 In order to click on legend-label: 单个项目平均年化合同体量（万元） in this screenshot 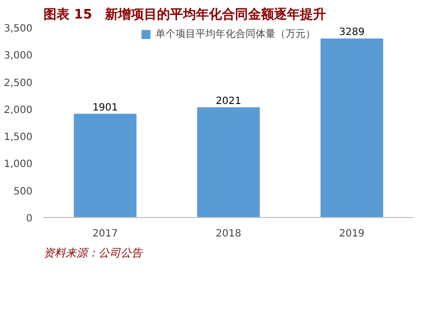, I will do `click(236, 34)`.